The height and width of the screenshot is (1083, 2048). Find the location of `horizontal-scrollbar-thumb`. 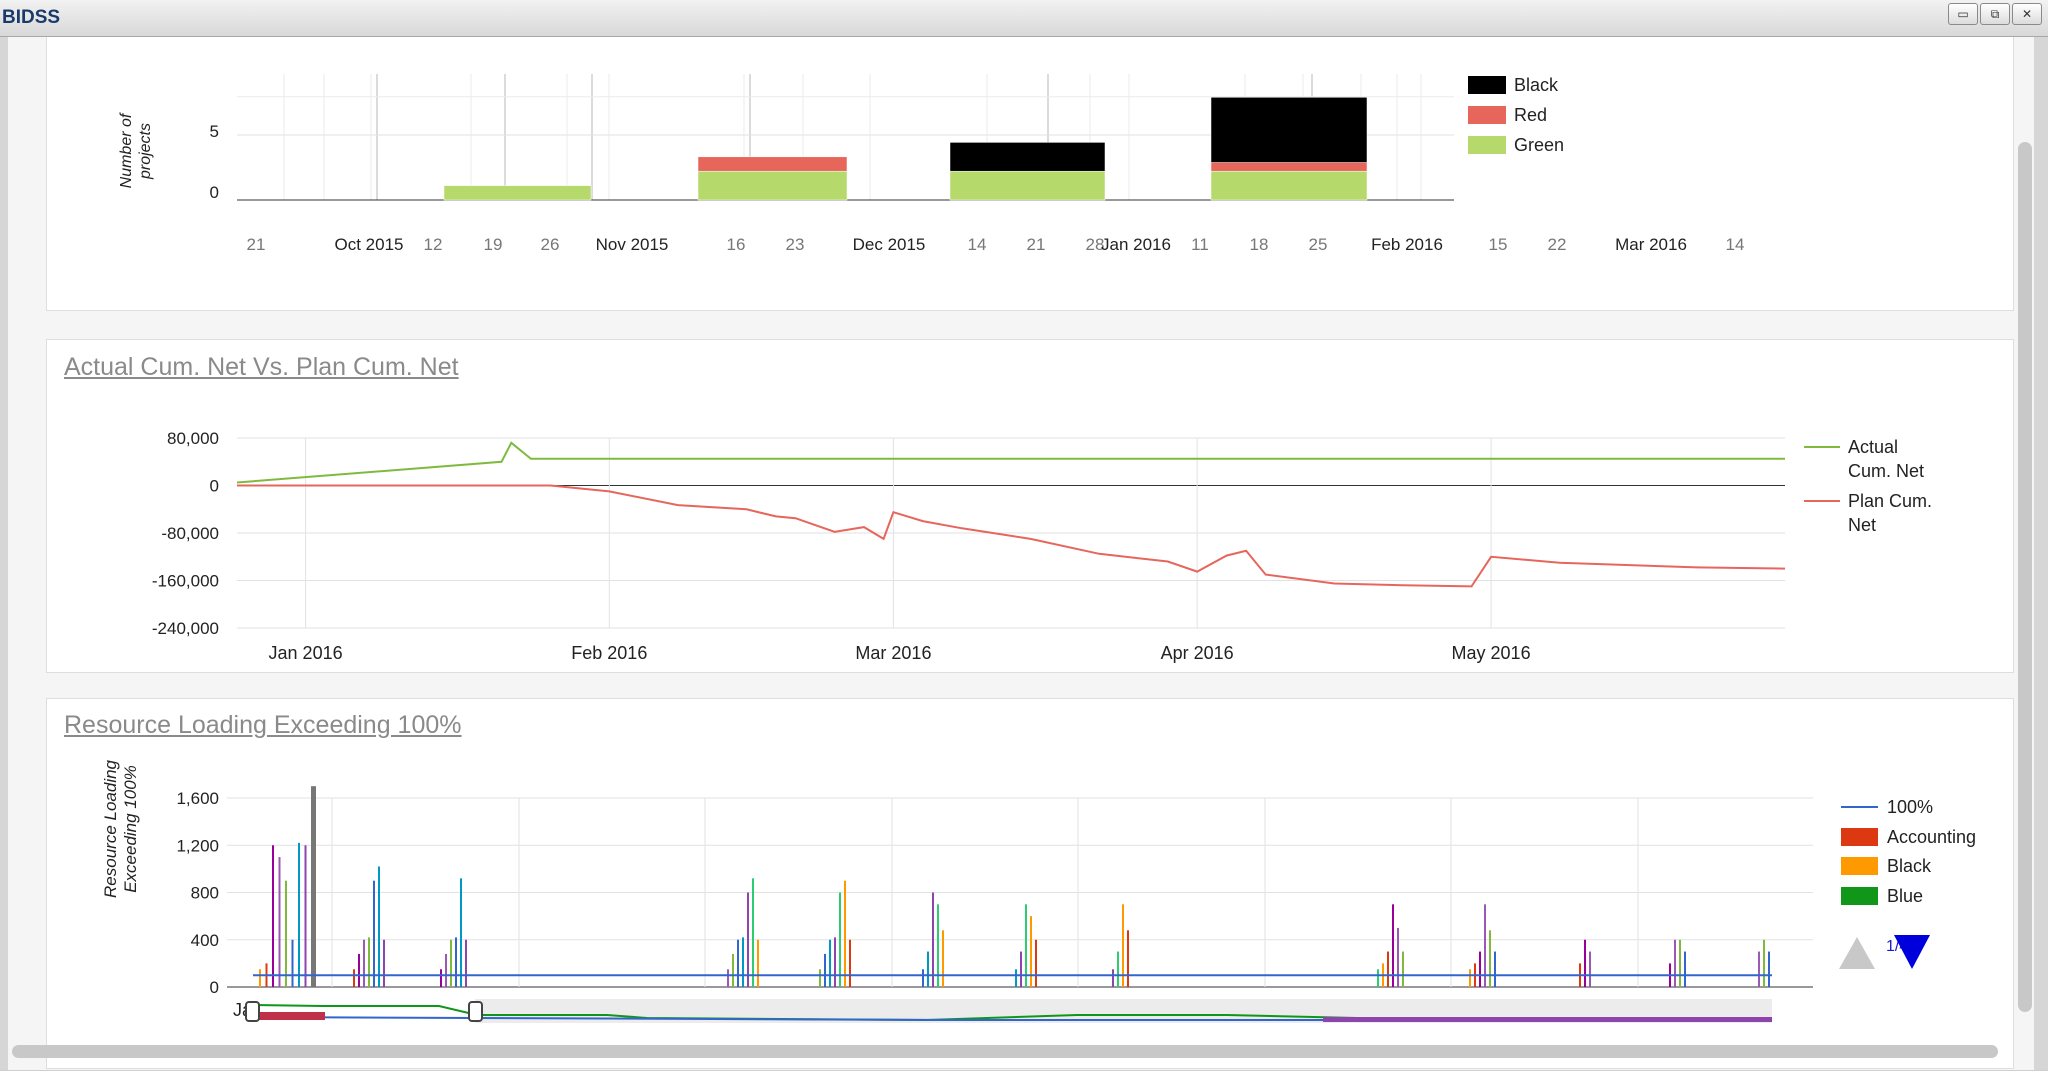

horizontal-scrollbar-thumb is located at coordinates (1005, 1051).